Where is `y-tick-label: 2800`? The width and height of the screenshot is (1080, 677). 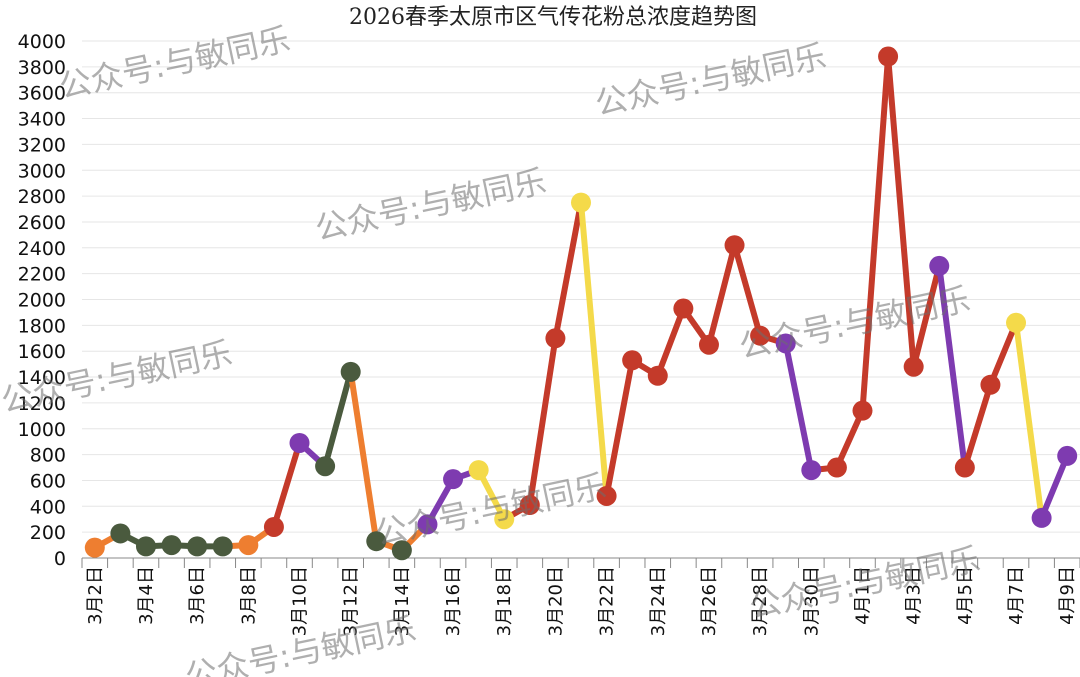
y-tick-label: 2800 is located at coordinates (42, 197).